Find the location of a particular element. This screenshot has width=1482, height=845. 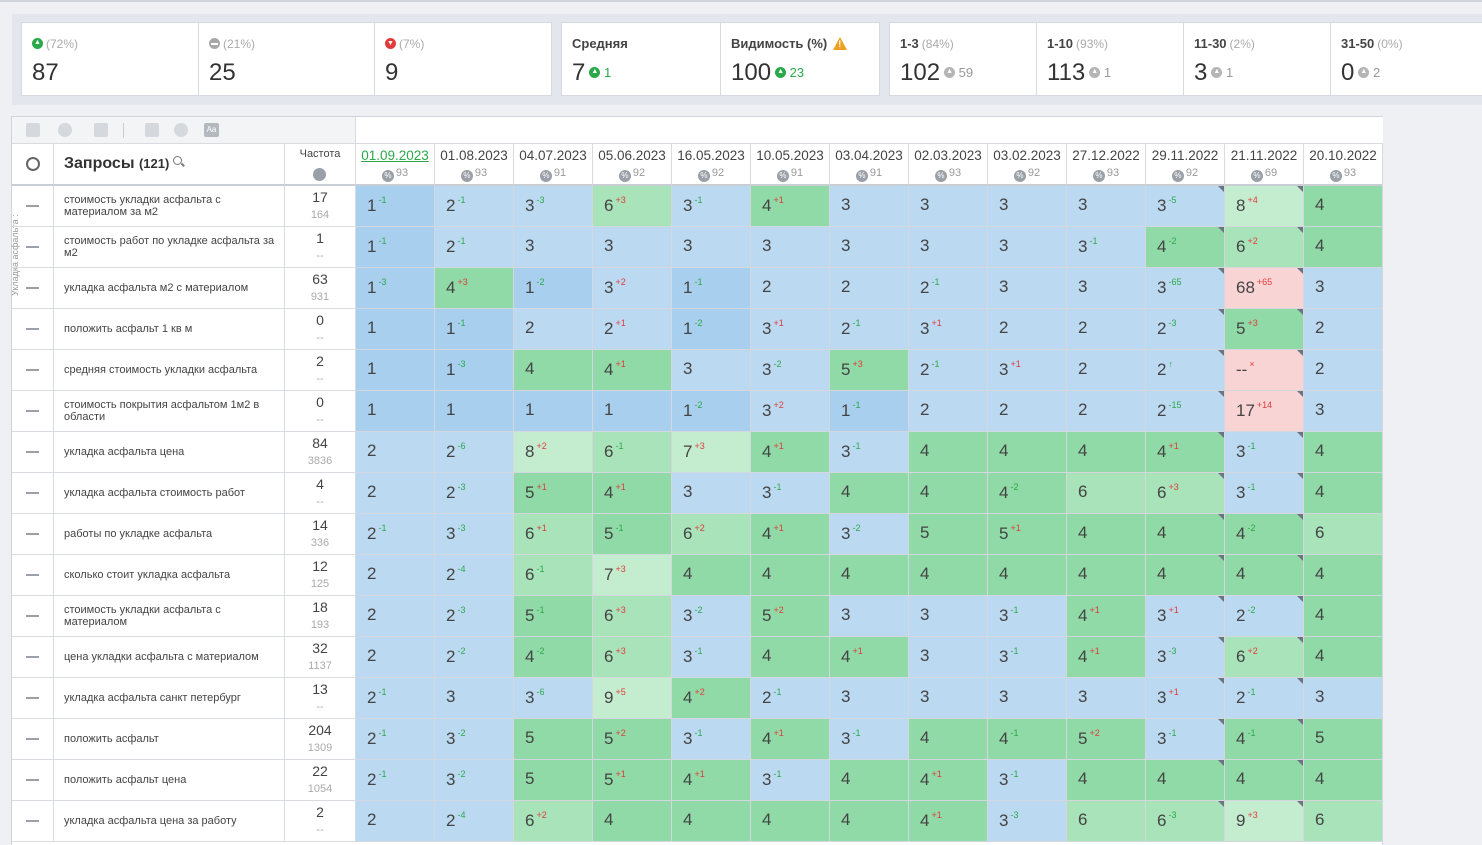

position-cell: 6 +3 is located at coordinates (632, 206).